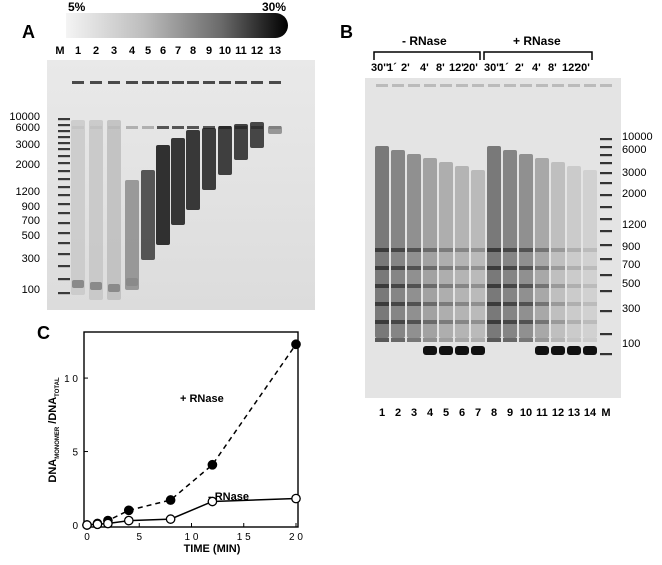 The image size is (662, 565). Describe the element at coordinates (96, 51) in the screenshot. I see `panel-a-lane-label: 2` at that location.